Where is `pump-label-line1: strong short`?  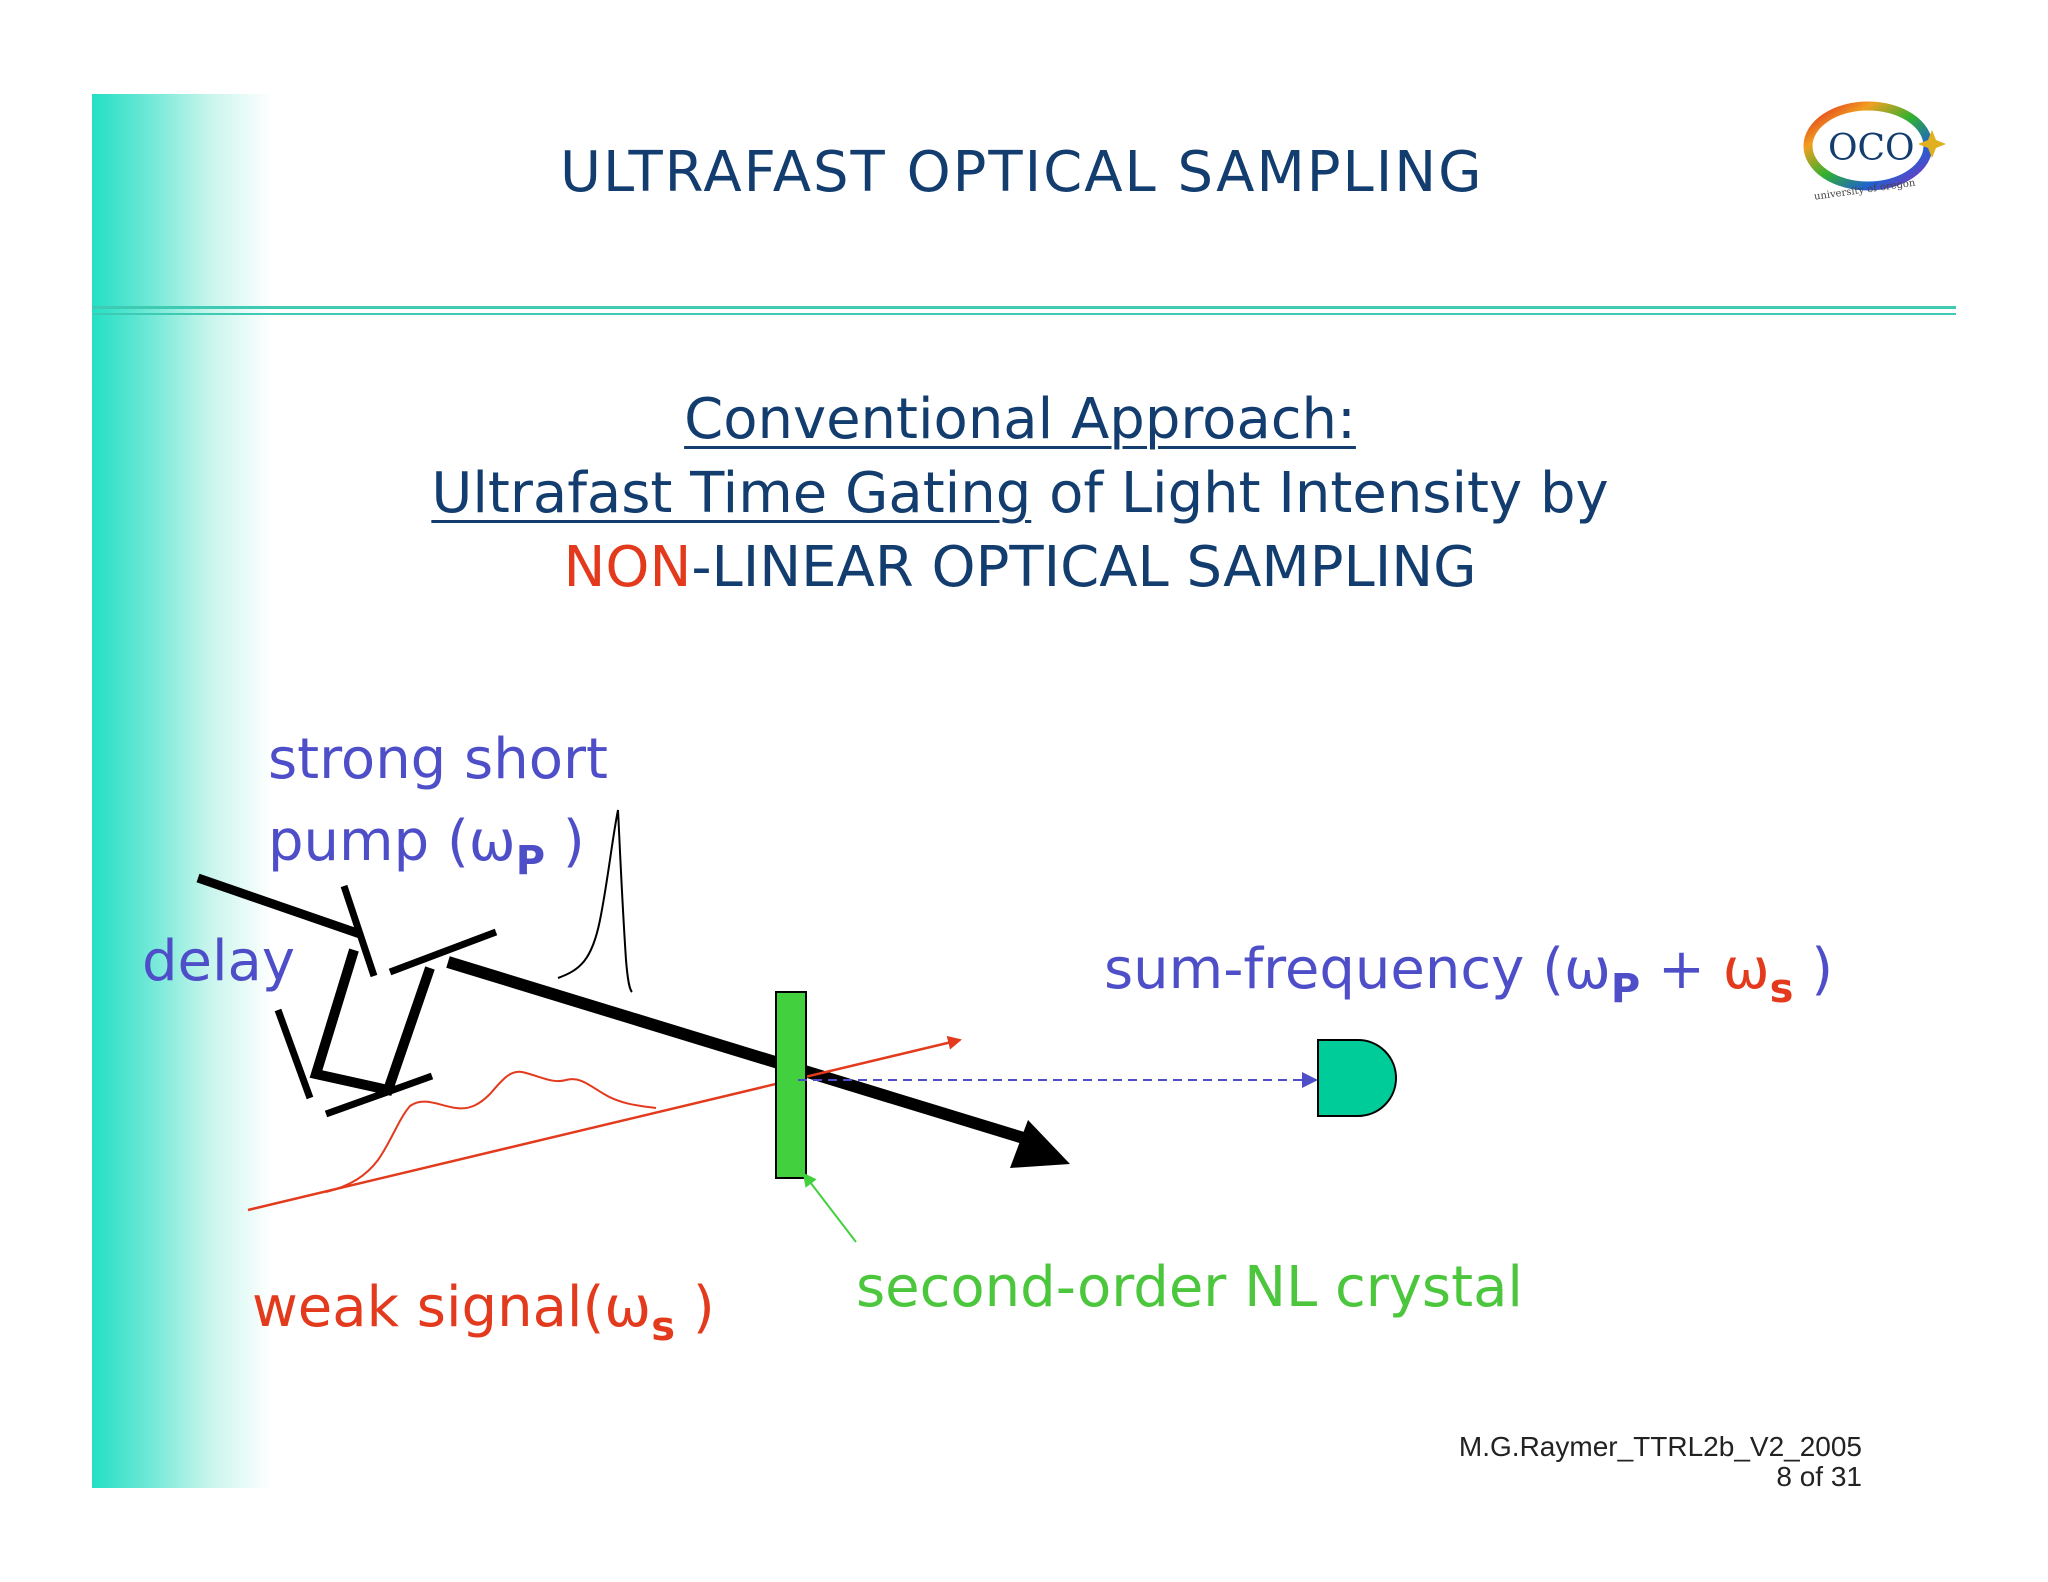
pump-label-line1: strong short is located at coordinates (438, 759).